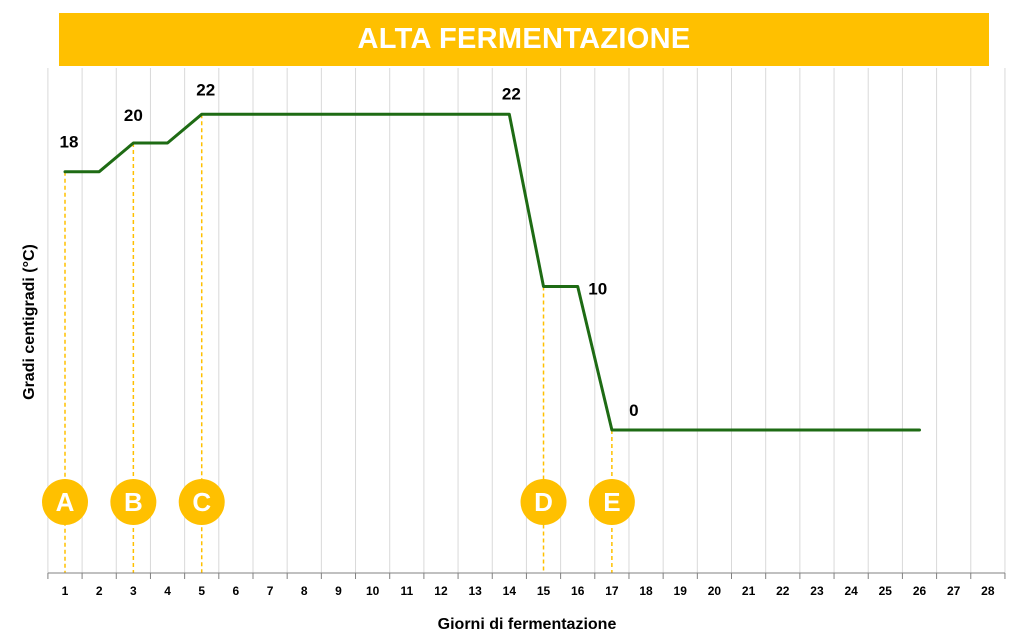 The width and height of the screenshot is (1023, 642). Describe the element at coordinates (612, 591) in the screenshot. I see `x-tick-label: 17` at that location.